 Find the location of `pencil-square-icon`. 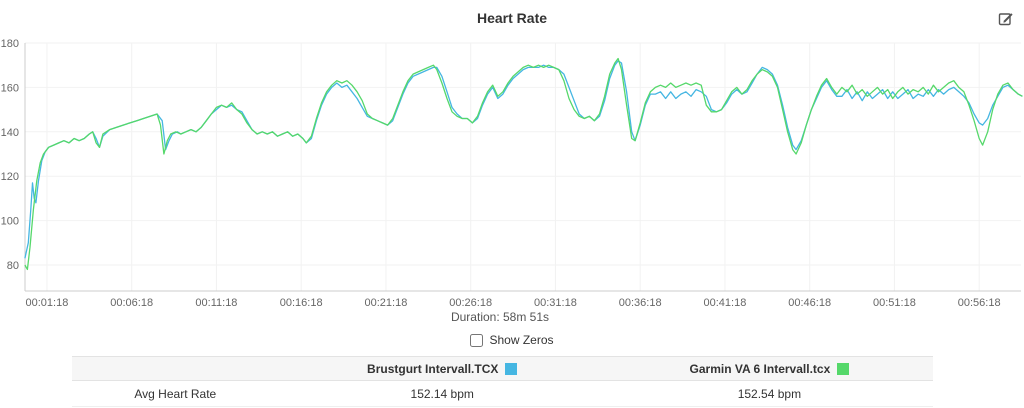

pencil-square-icon is located at coordinates (1005, 19).